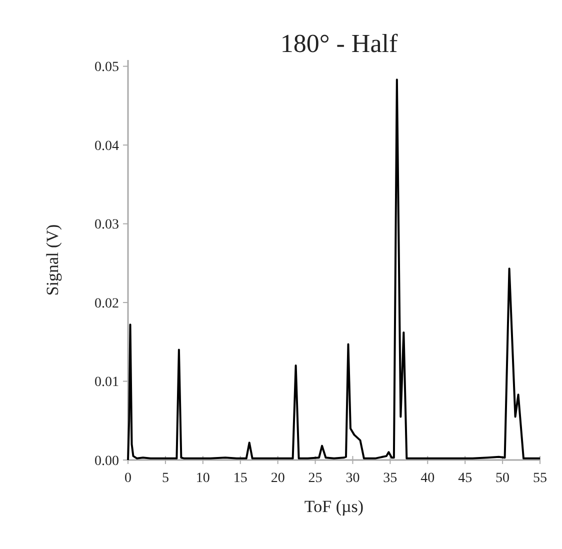 The image size is (562, 549). Describe the element at coordinates (465, 478) in the screenshot. I see `x-tick-label: 45` at that location.